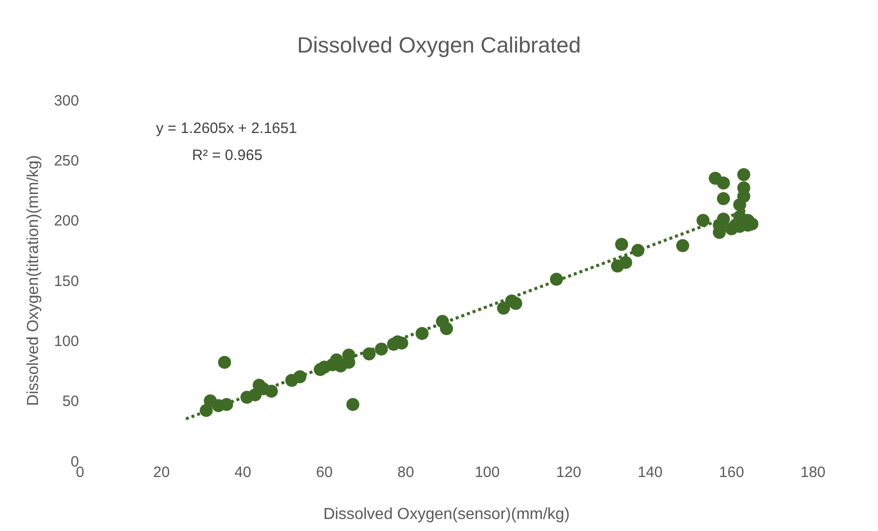  Describe the element at coordinates (66, 341) in the screenshot. I see `y-tick-label: 100` at that location.